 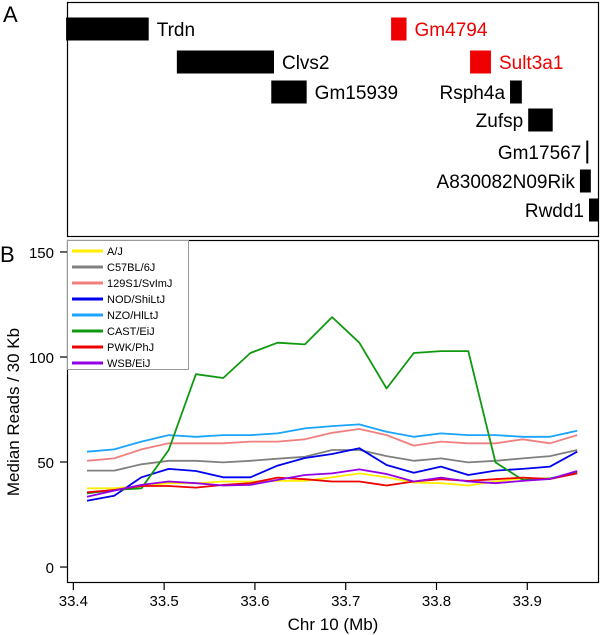 What do you see at coordinates (594, 210) in the screenshot?
I see `gene-bar-rwdd1` at bounding box center [594, 210].